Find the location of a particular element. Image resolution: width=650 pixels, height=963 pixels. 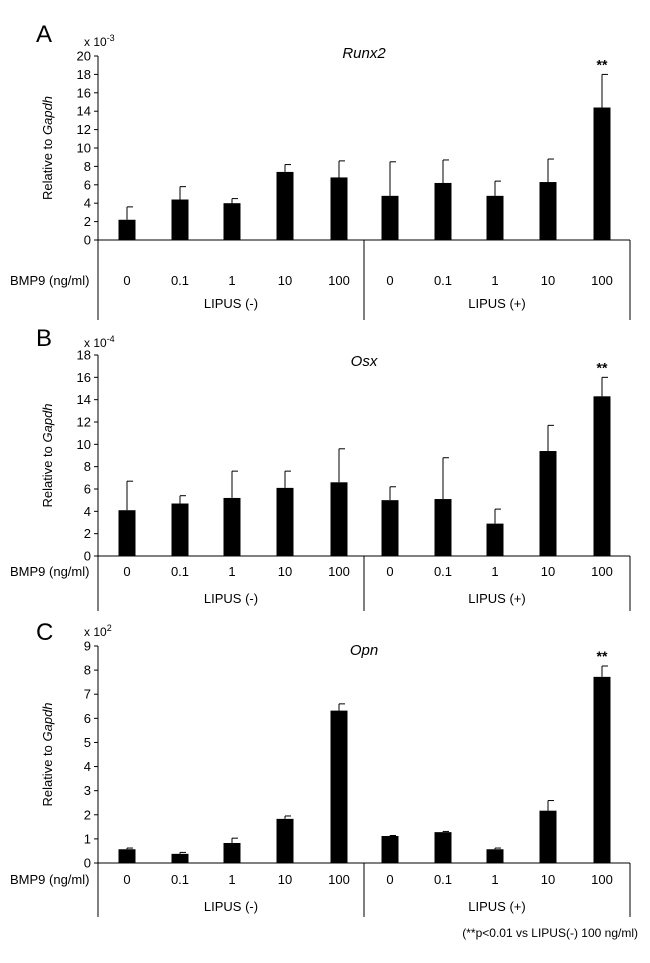

y-tick-label: 14 is located at coordinates (84, 399).